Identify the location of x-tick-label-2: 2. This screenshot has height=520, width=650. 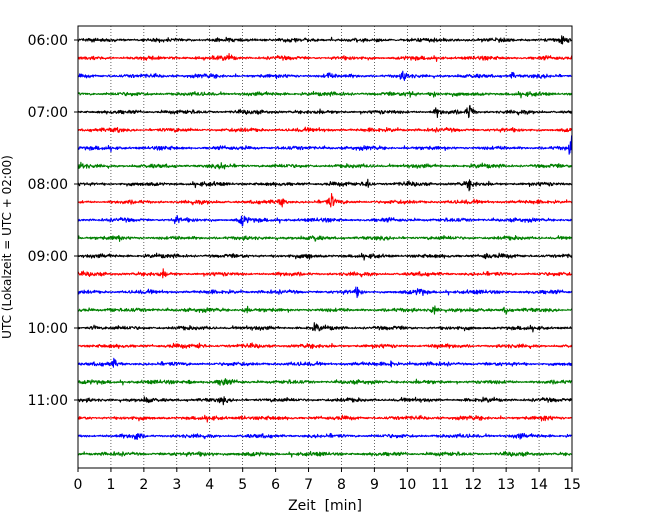
(143, 485).